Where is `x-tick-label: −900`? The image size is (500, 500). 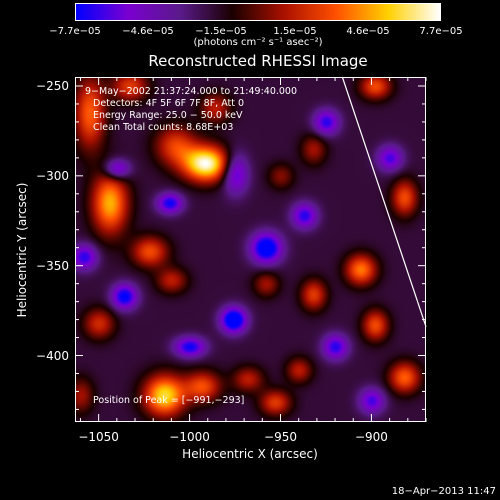
x-tick-label: −900 is located at coordinates (371, 437).